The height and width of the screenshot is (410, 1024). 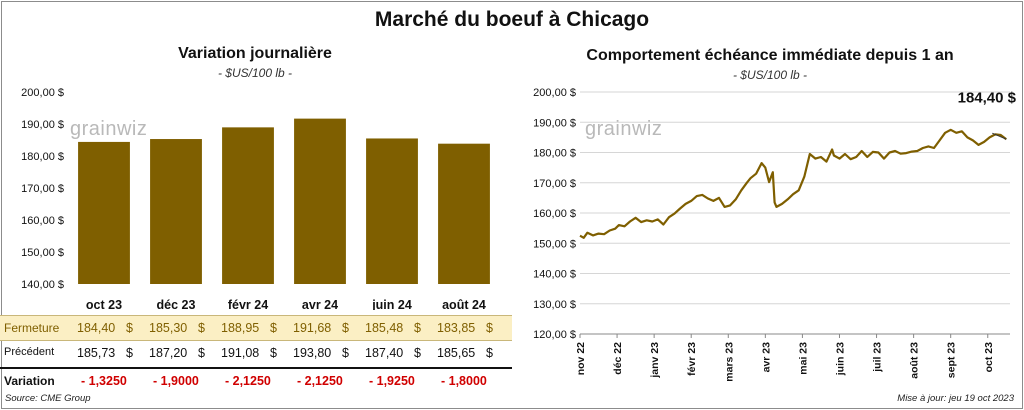 I want to click on source-note: Source: CME Group, so click(x=48, y=398).